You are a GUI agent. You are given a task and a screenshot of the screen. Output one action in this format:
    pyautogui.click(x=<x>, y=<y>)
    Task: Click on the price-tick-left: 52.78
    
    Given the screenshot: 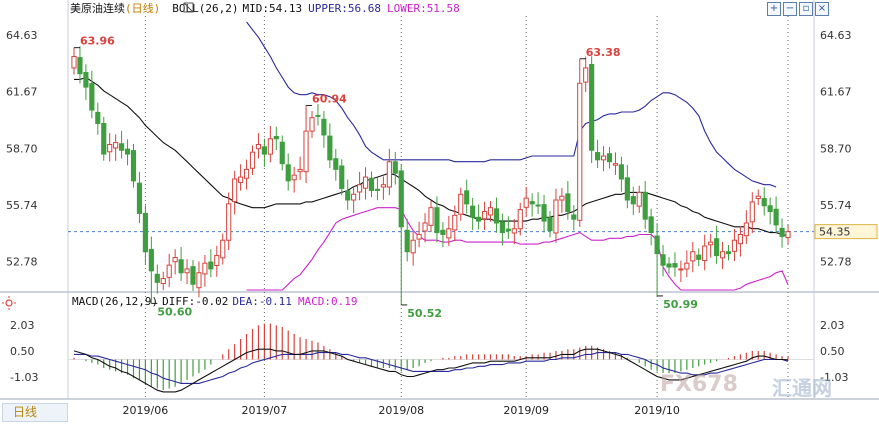 What is the action you would take?
    pyautogui.click(x=22, y=262)
    